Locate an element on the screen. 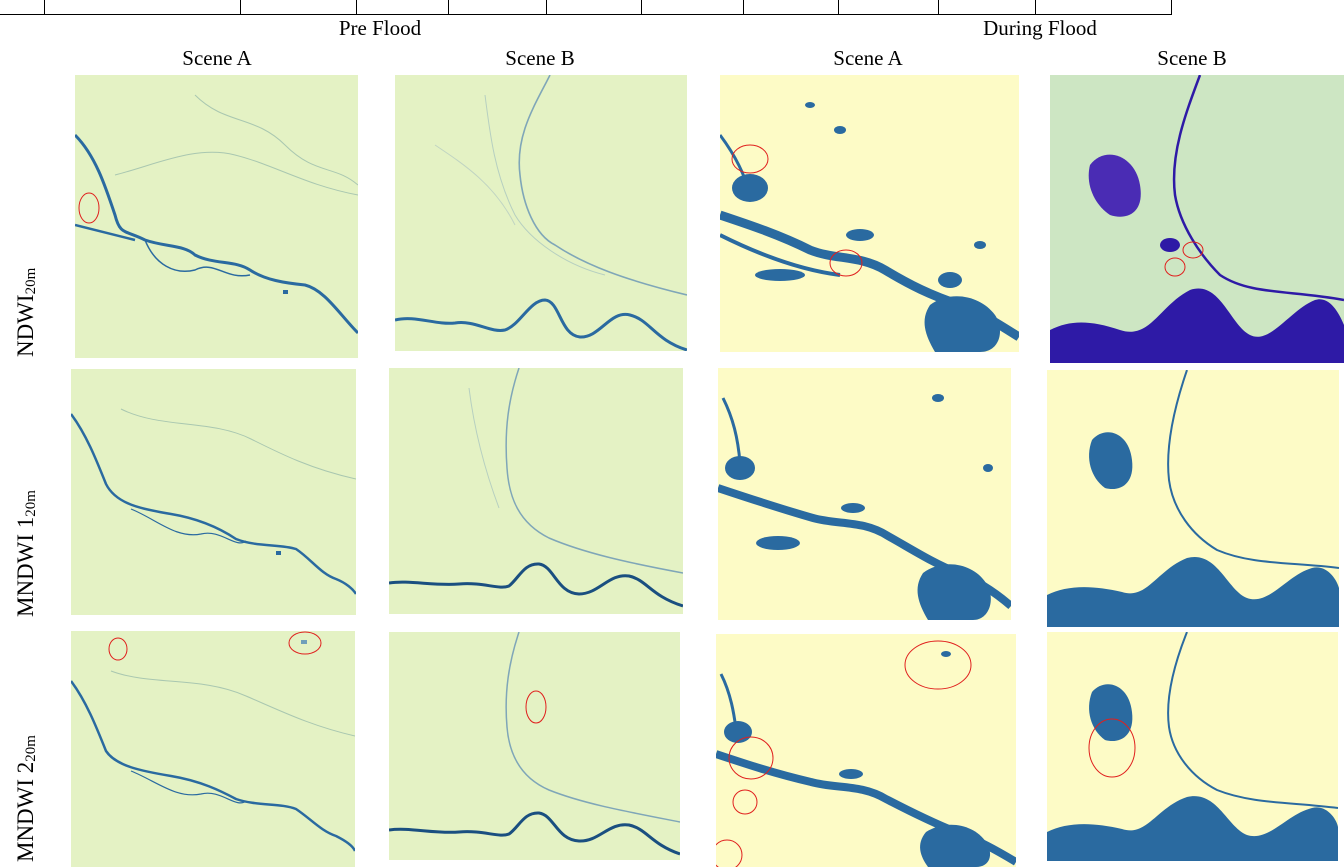 The width and height of the screenshot is (1344, 867). map-during-scene-a-ndwi is located at coordinates (869, 213).